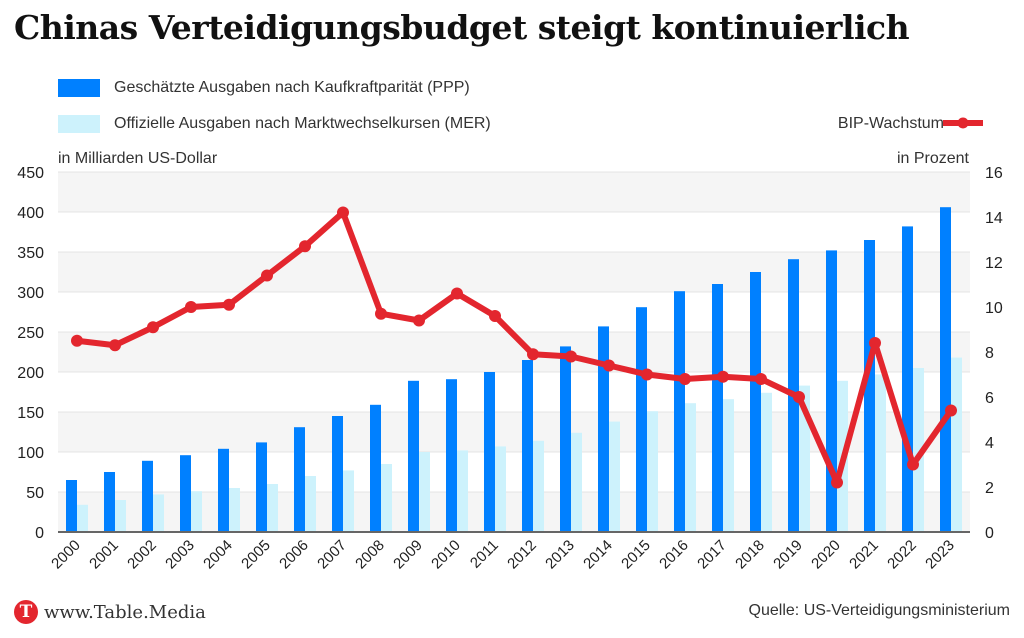 Image resolution: width=1024 pixels, height=638 pixels. I want to click on x-tick-label: 2007, so click(332, 555).